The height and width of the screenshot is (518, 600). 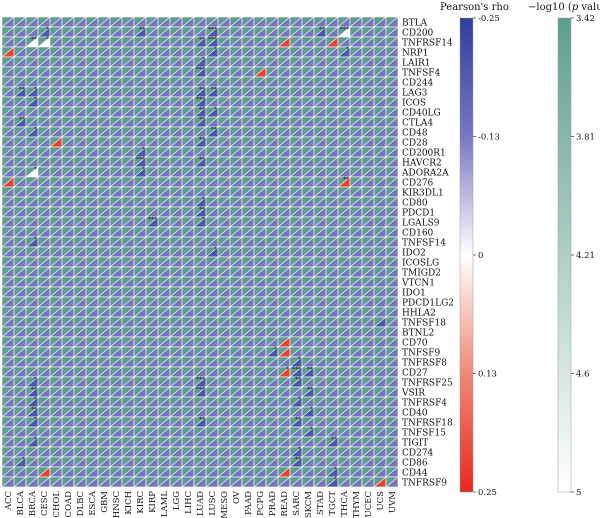 I want to click on heatmap-cell: **, so click(x=140, y=32).